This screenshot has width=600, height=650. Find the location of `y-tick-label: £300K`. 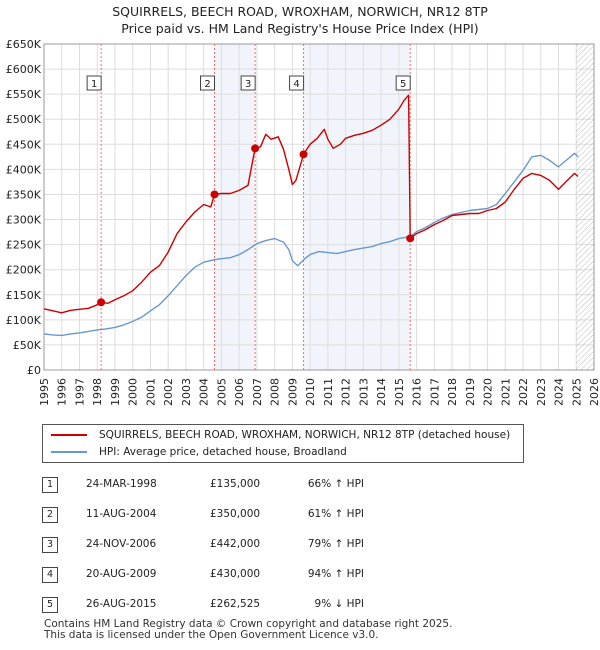

y-tick-label: £300K is located at coordinates (24, 220).